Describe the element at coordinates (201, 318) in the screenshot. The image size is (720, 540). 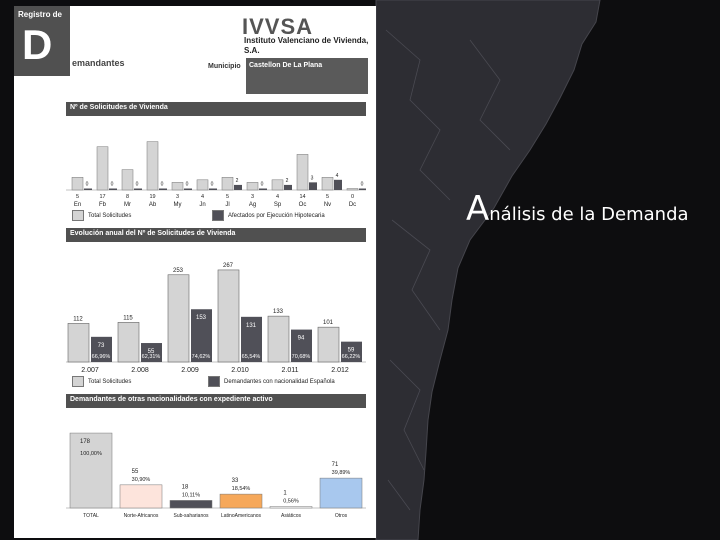
I see `annual-spanish-label-2.009: 153` at that location.